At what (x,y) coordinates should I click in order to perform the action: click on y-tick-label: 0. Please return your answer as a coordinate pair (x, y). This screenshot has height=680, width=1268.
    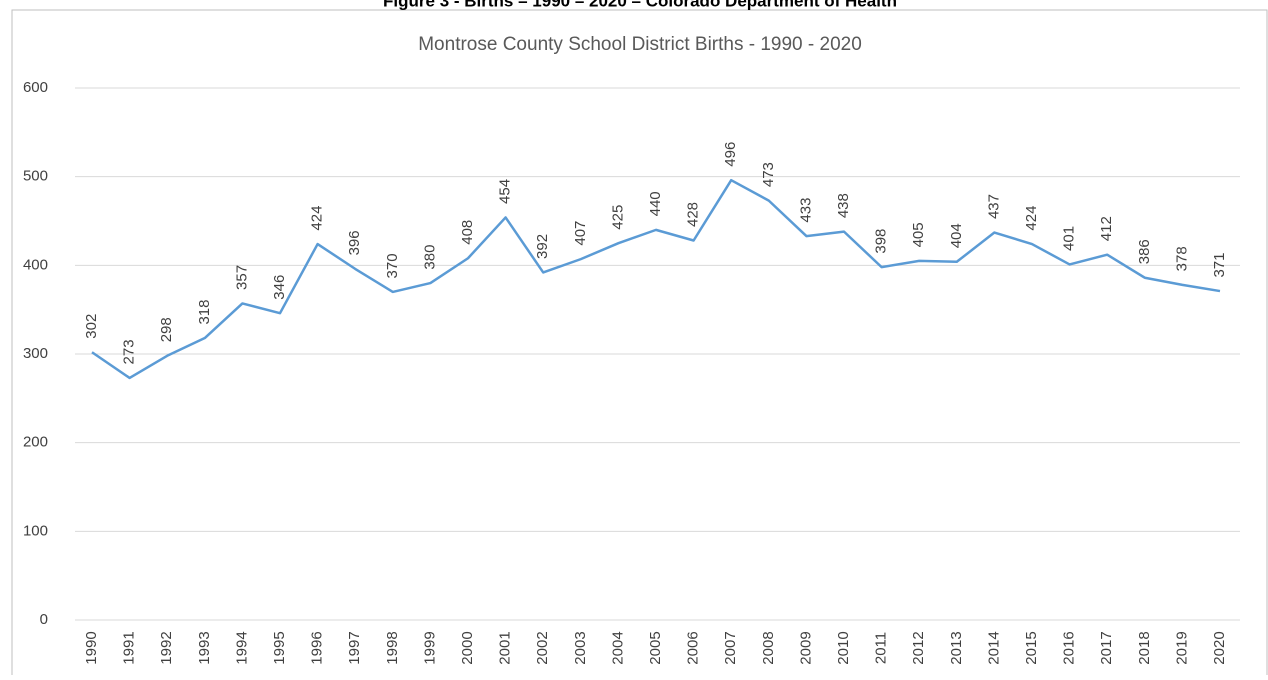
    Looking at the image, I should click on (44, 619).